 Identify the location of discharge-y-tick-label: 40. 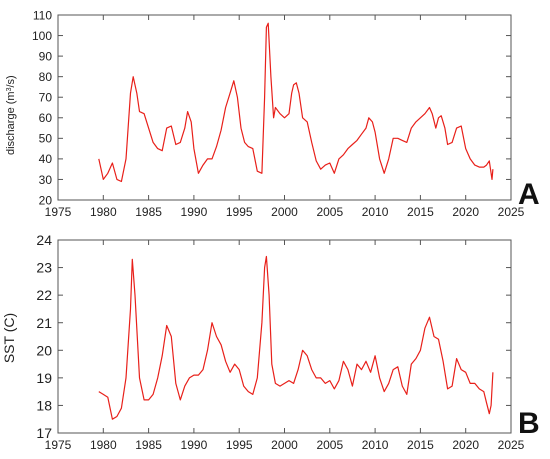
(46, 159).